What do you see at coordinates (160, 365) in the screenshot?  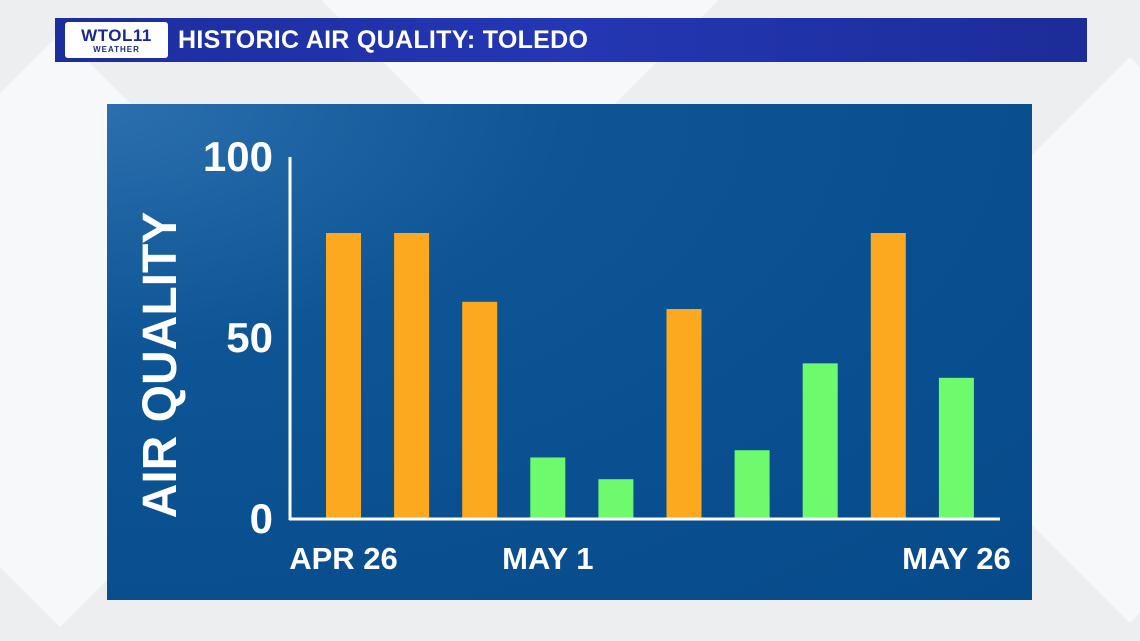 I see `y-axis-label: AIR QUALITY` at bounding box center [160, 365].